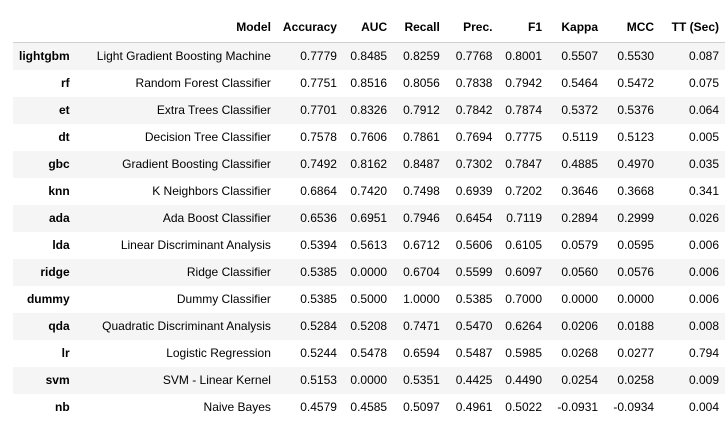 Image resolution: width=725 pixels, height=426 pixels. Describe the element at coordinates (523, 299) in the screenshot. I see `f1-cell: 0.7000` at that location.